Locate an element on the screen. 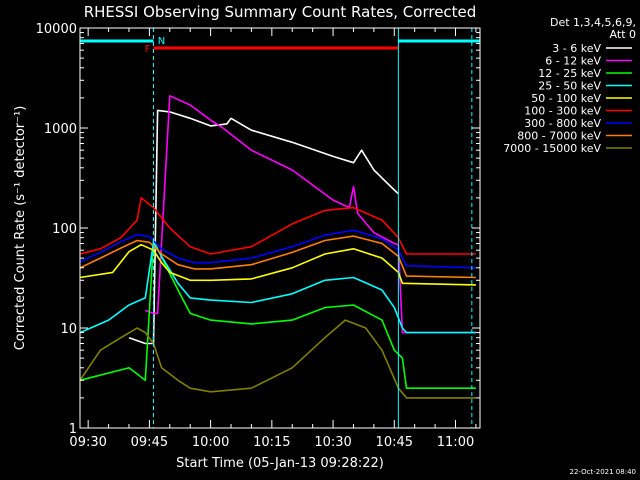 This screenshot has width=640, height=480. y-tick-label-1: 10 is located at coordinates (68, 329).